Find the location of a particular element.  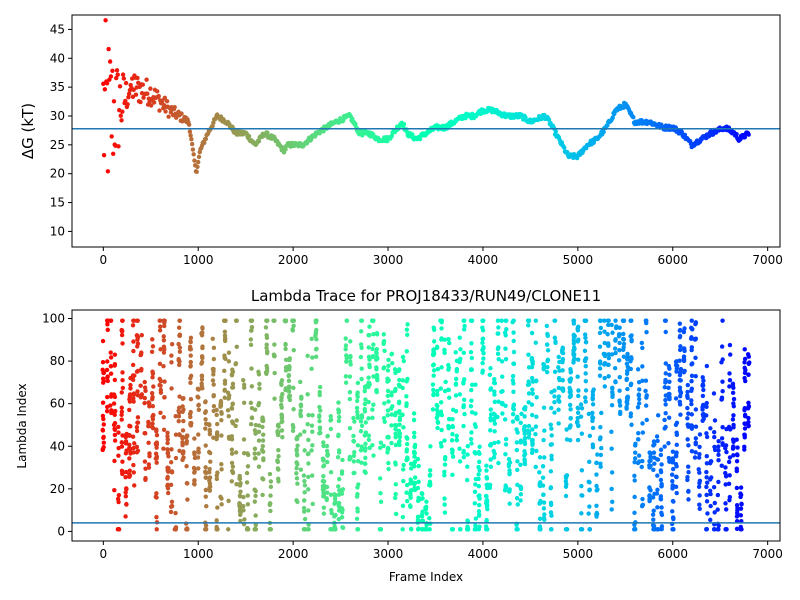

dg-x-tick-label: 7000 is located at coordinates (767, 260).